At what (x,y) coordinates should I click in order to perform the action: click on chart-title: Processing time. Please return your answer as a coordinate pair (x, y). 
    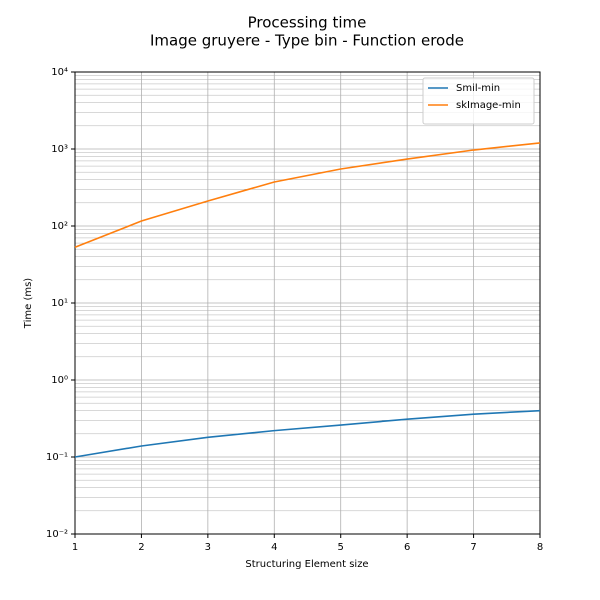
    Looking at the image, I should click on (307, 23).